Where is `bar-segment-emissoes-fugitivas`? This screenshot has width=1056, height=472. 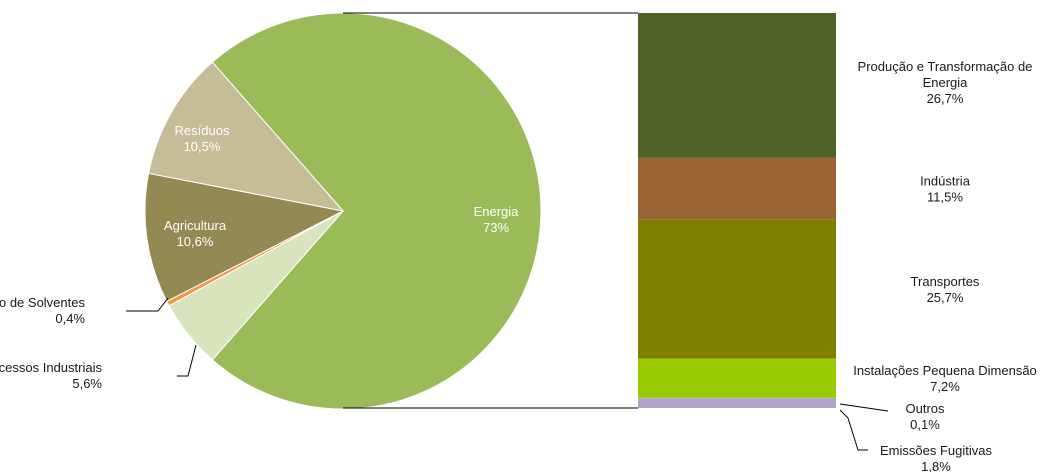
bar-segment-emissoes-fugitivas is located at coordinates (737, 403).